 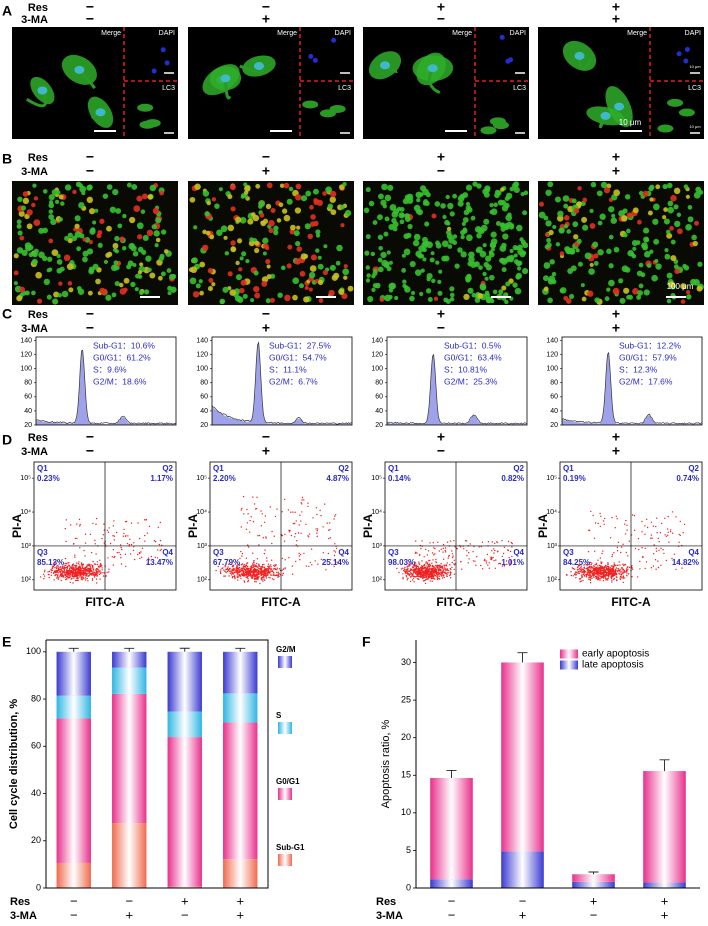 I want to click on y-tick-label: 30, so click(x=406, y=662).